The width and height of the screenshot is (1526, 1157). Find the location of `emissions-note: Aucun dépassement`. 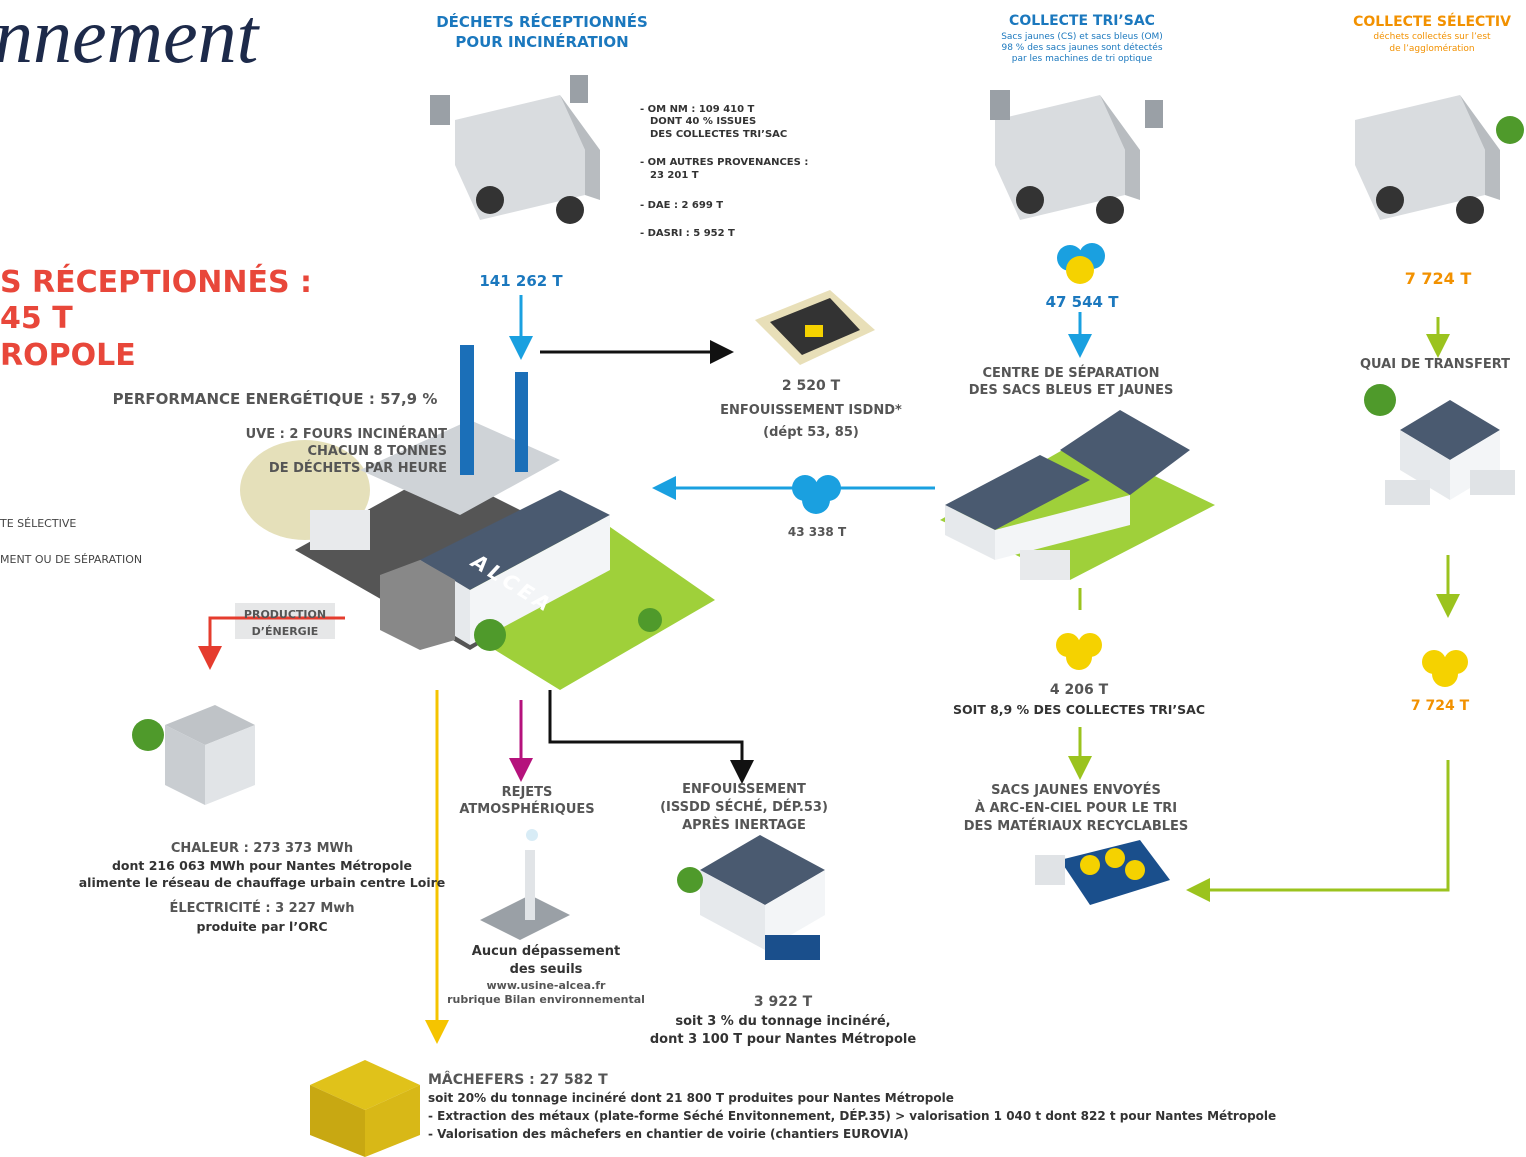

emissions-note: Aucun dépassement is located at coordinates (546, 951).